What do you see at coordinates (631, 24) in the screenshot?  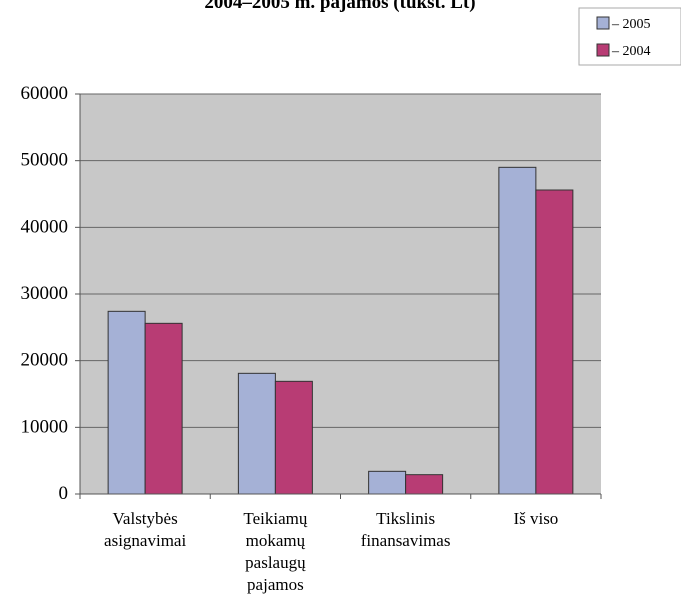 I see `legend-label: – 2005` at bounding box center [631, 24].